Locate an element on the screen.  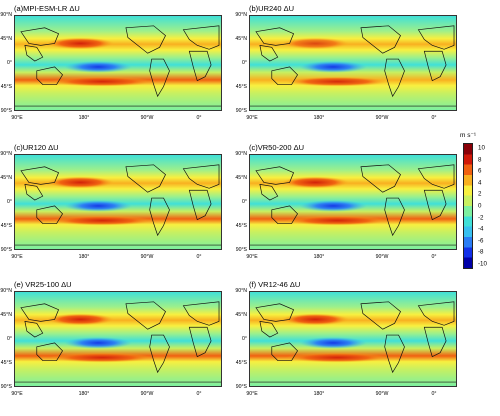
colorbar-tick-label: -6 is located at coordinates (481, 241).